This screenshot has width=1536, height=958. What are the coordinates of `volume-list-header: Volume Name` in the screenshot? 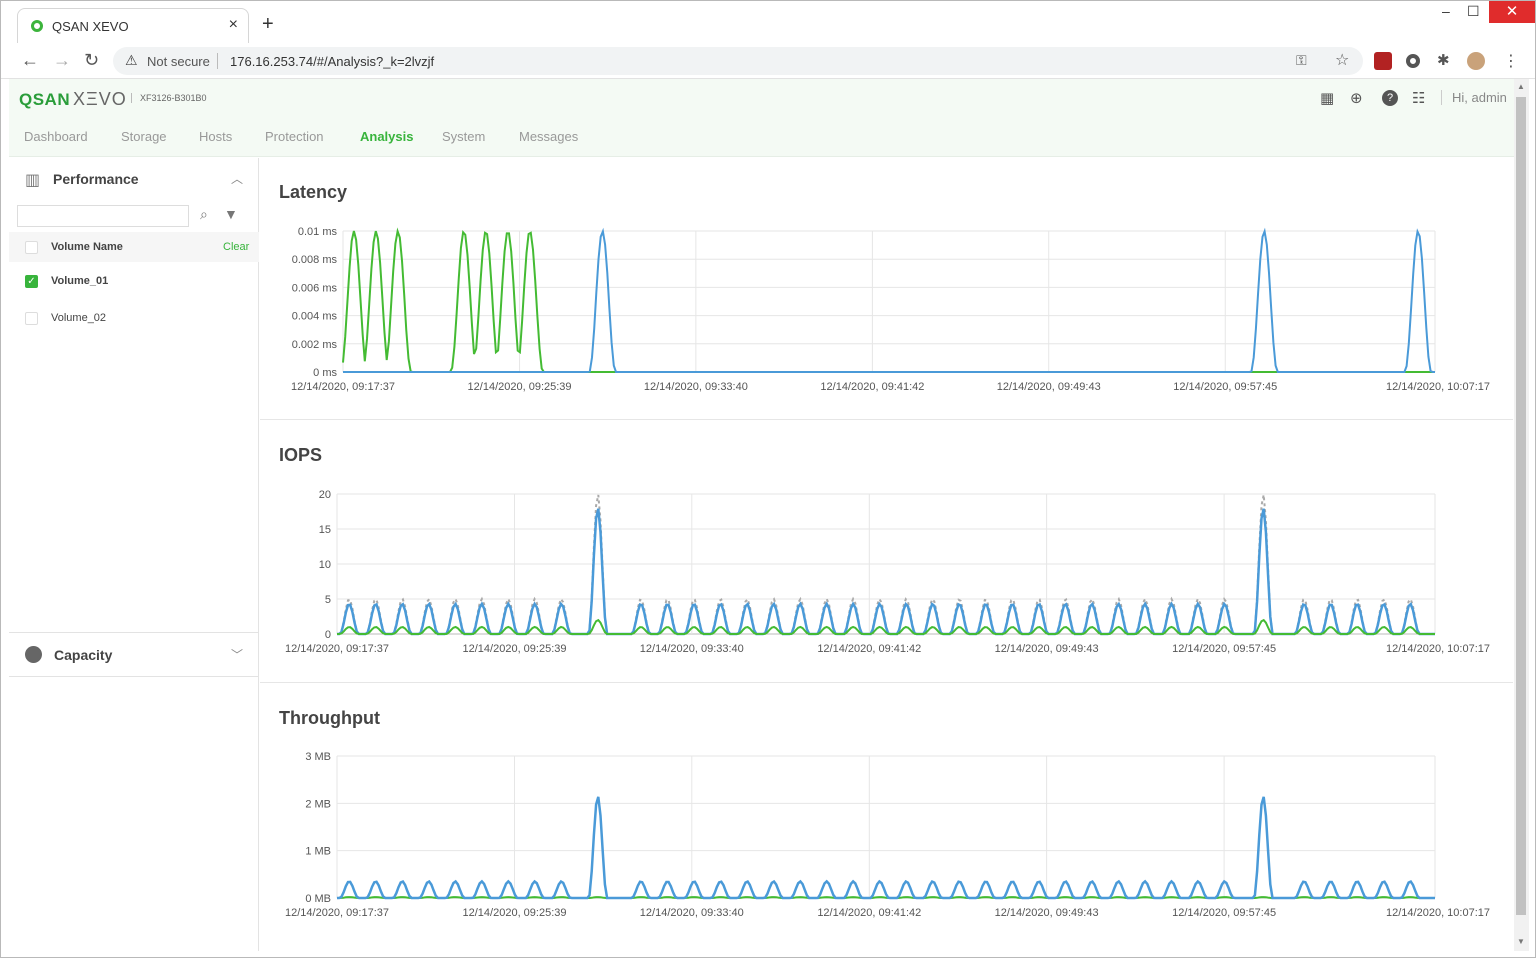 It's located at (134, 247).